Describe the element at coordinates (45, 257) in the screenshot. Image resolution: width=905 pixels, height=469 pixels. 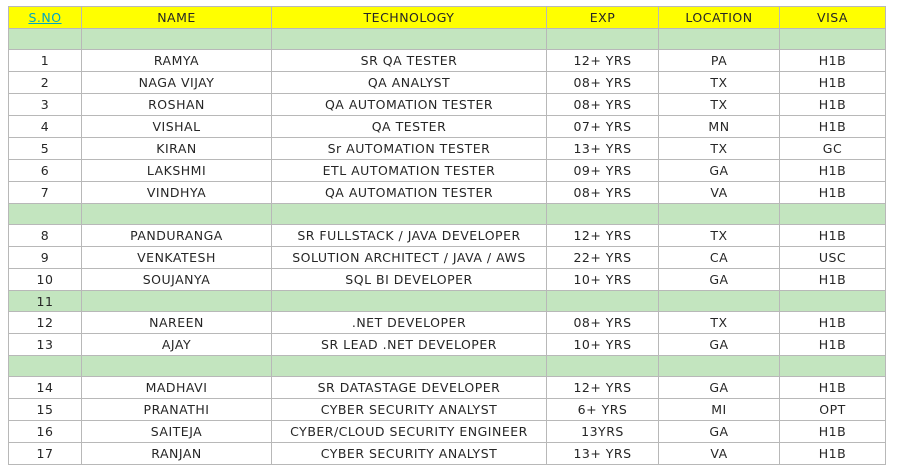
I see `cell-sno: 9` at that location.